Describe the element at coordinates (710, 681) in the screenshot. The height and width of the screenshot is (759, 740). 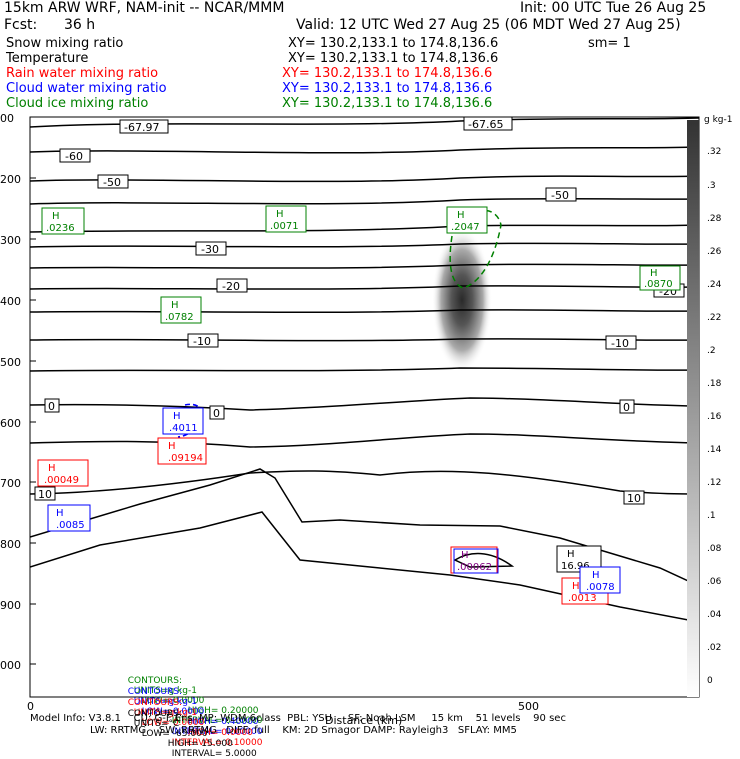
I see `colorbar-tick: 0` at that location.